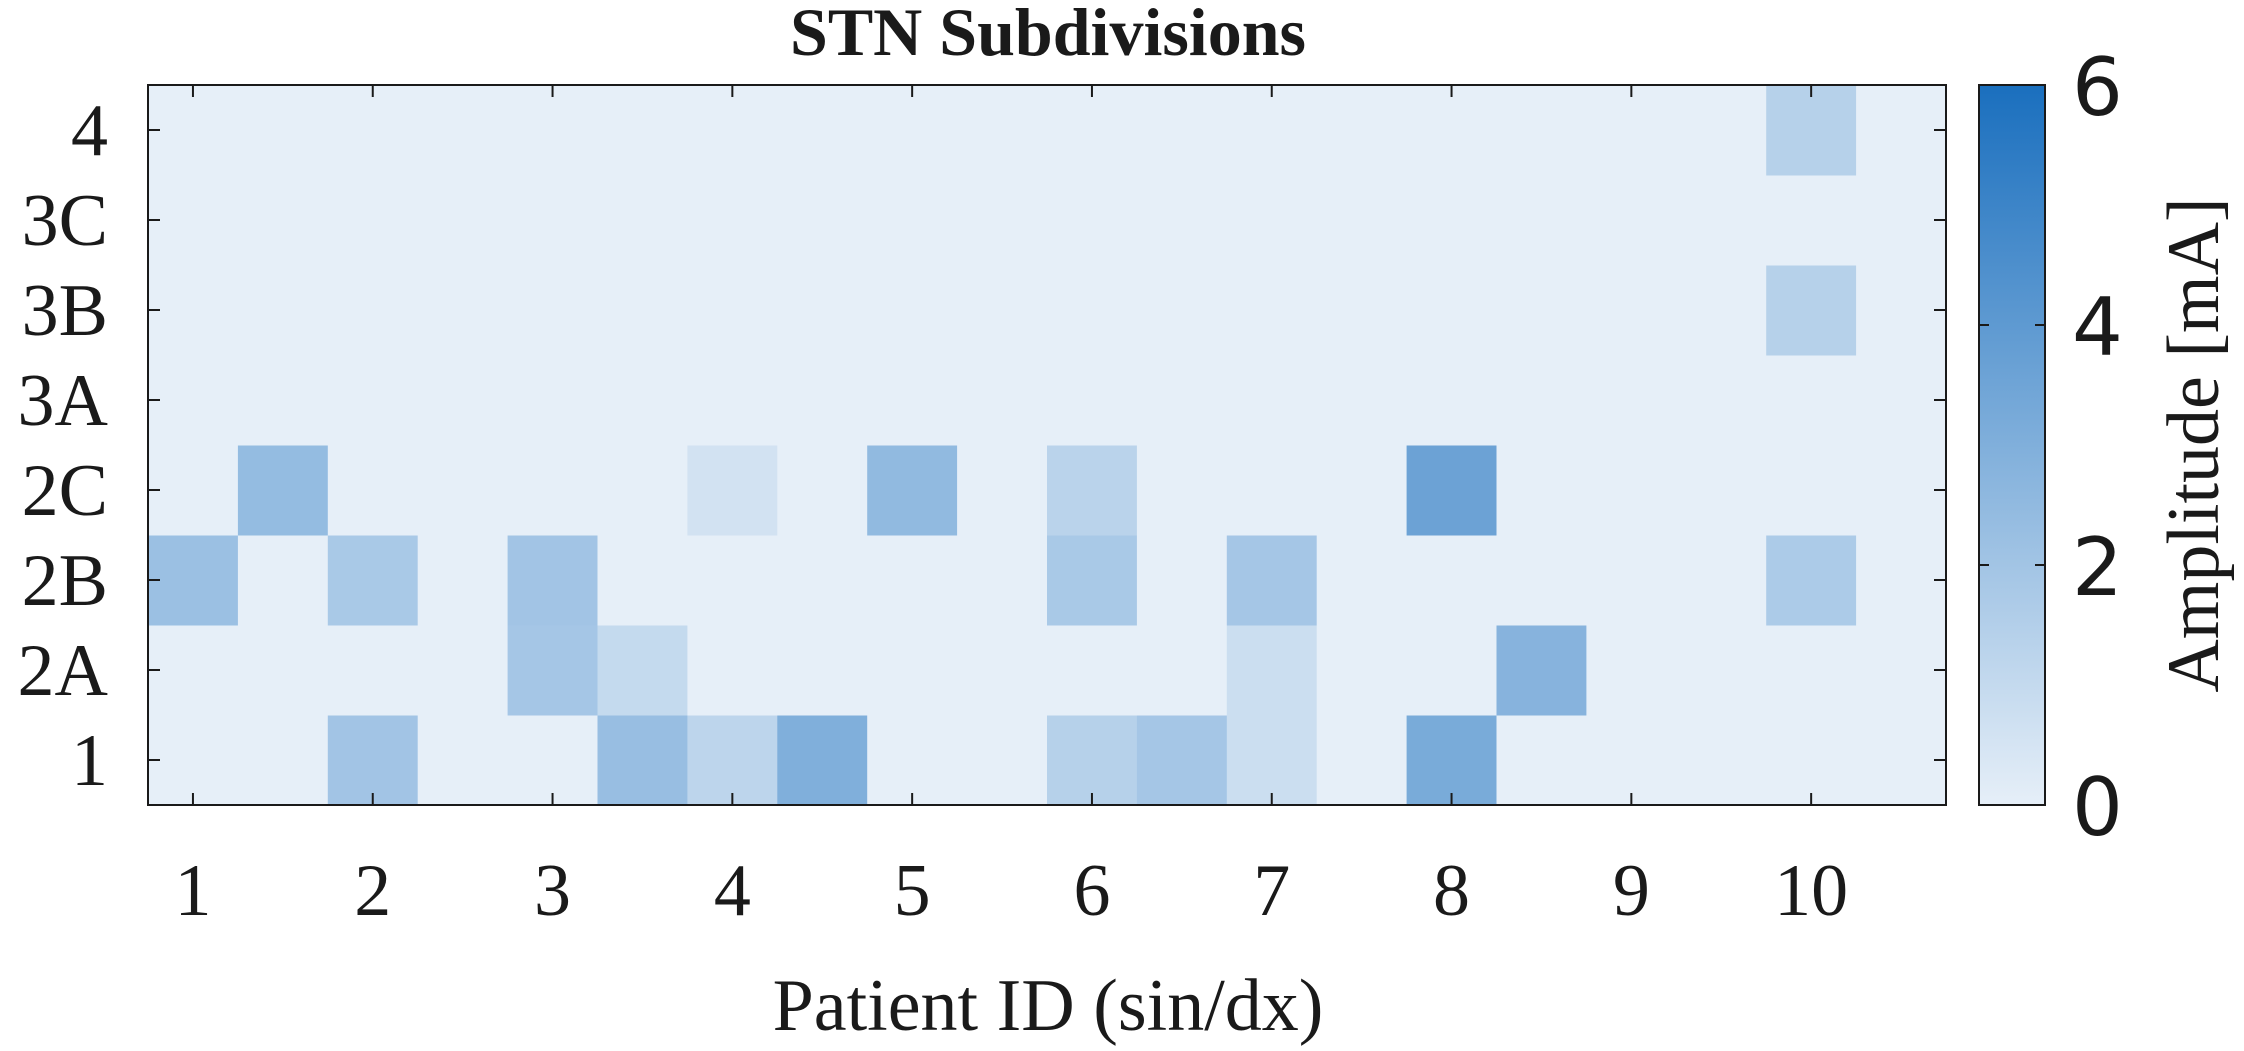  What do you see at coordinates (63, 401) in the screenshot?
I see `y-tick-label: 3A` at bounding box center [63, 401].